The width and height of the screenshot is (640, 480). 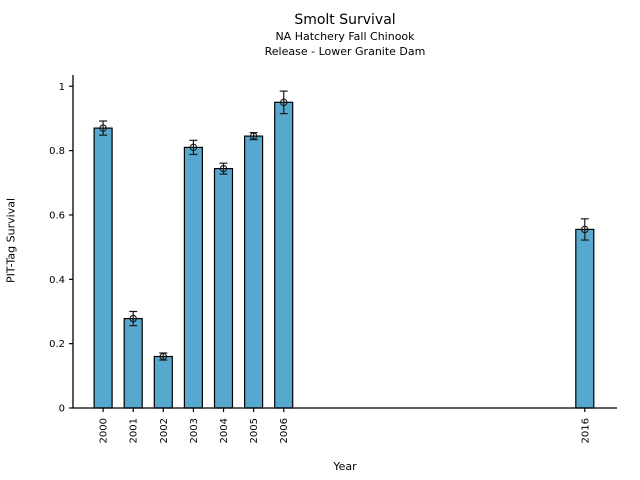 I want to click on chart-title: Smolt Survival, so click(x=345, y=20).